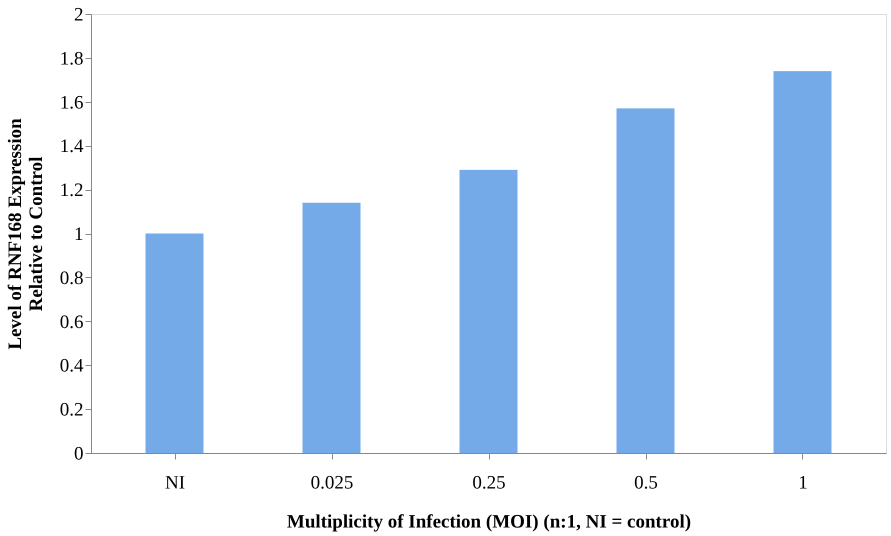 Image resolution: width=891 pixels, height=536 pixels. What do you see at coordinates (79, 234) in the screenshot?
I see `y-tick-label: 1` at bounding box center [79, 234].